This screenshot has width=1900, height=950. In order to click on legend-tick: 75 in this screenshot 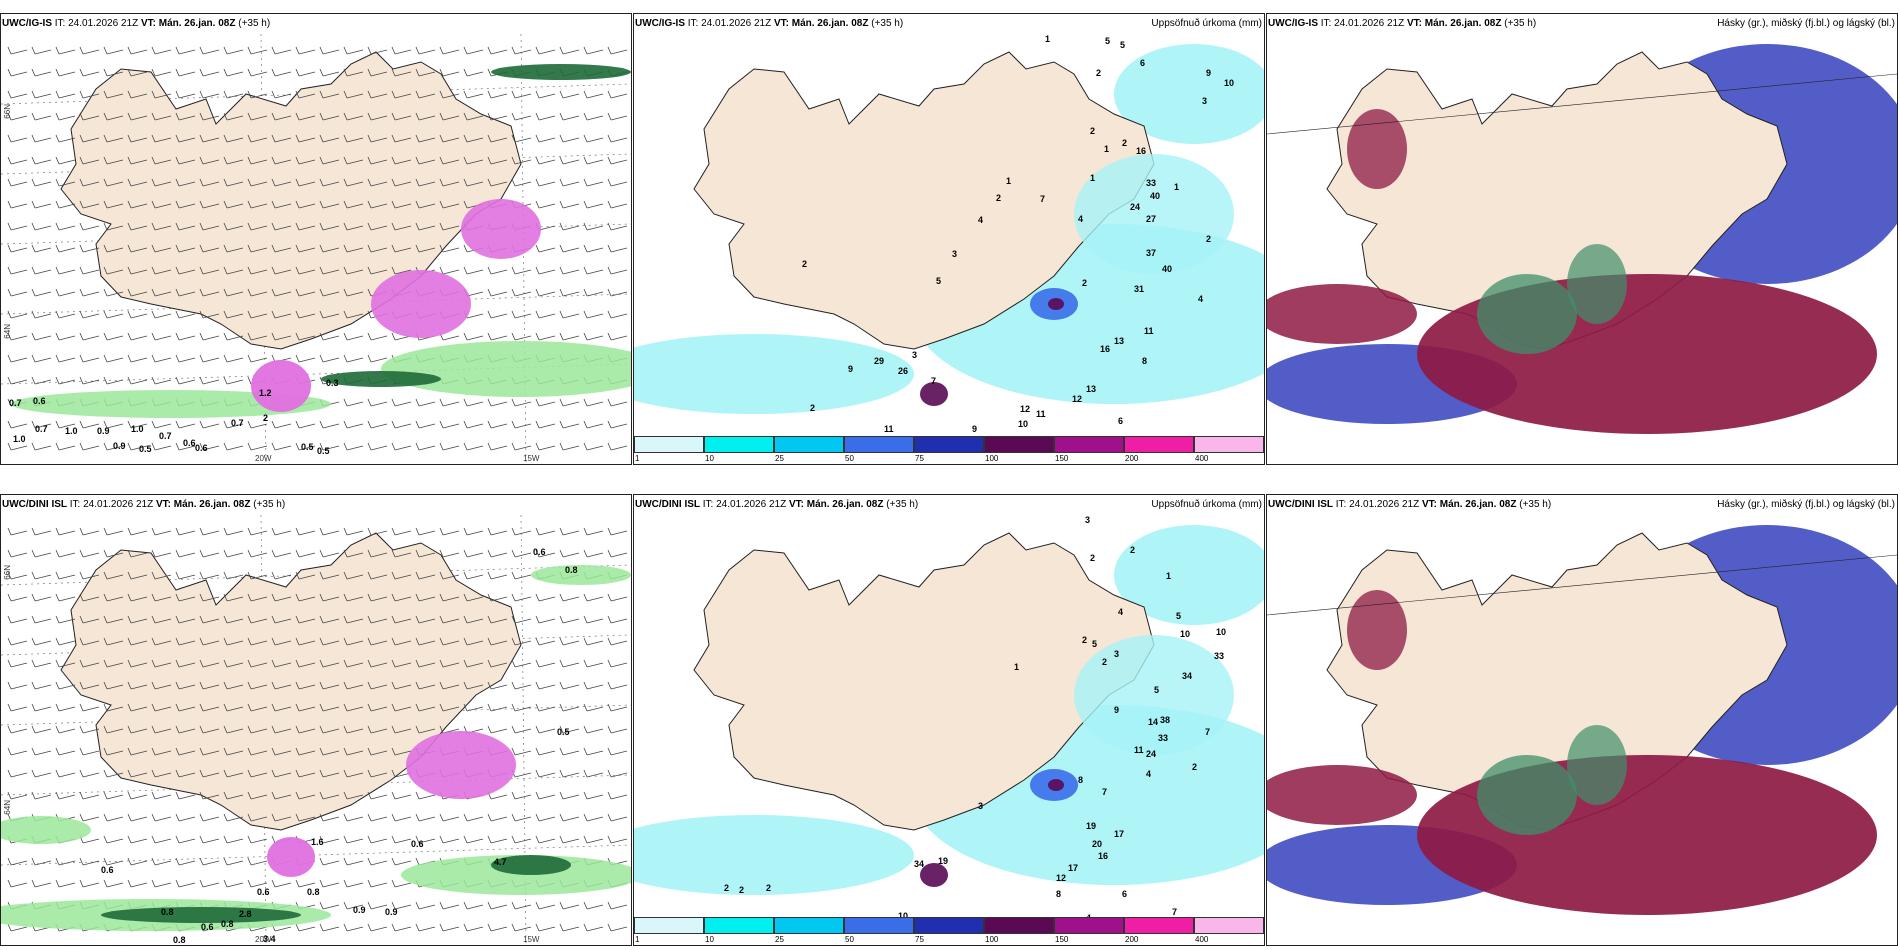, I will do `click(919, 458)`.